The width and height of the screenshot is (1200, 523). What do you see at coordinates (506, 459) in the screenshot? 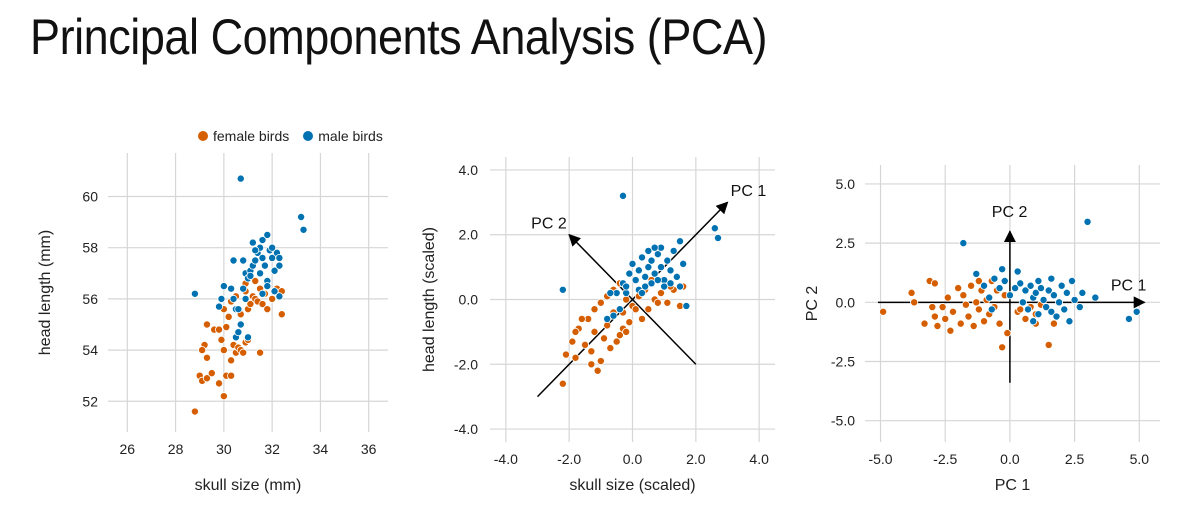
I see `x-tick-label: -4.0` at bounding box center [506, 459].